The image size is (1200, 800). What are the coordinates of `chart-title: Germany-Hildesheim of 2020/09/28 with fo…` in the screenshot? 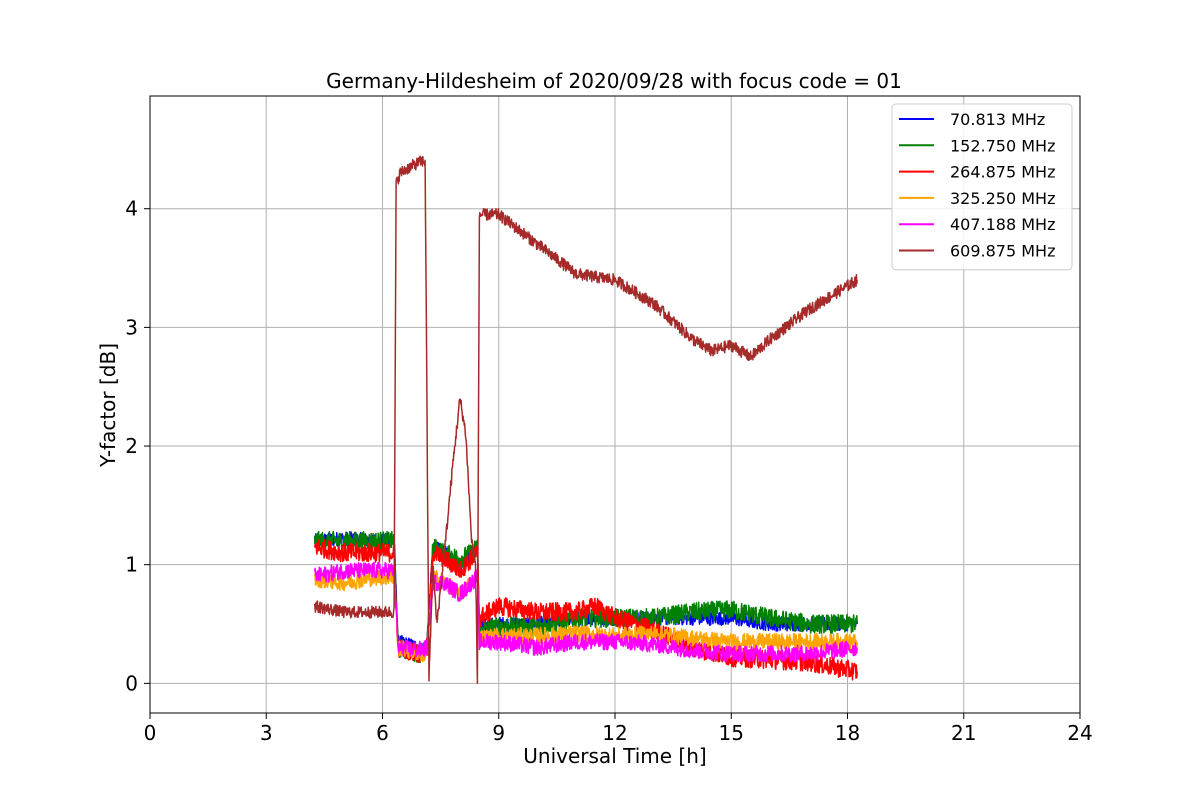 It's located at (614, 81).